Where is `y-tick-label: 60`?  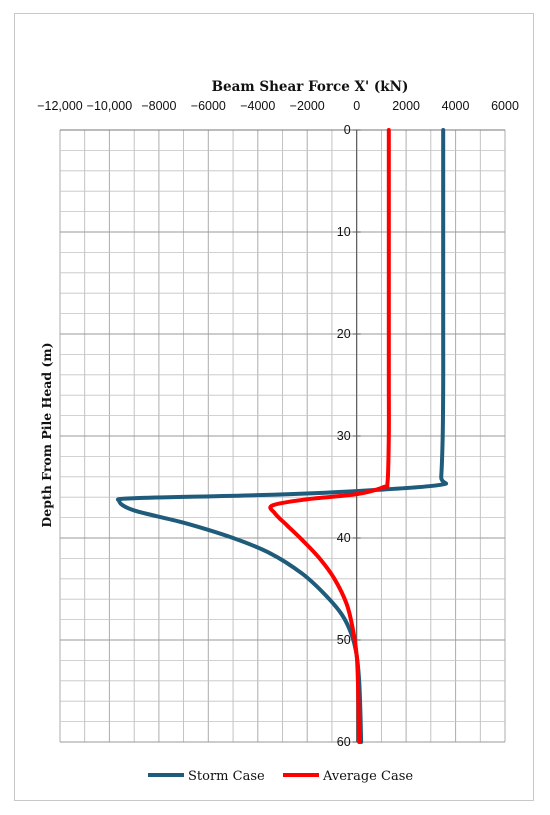
y-tick-label: 60 is located at coordinates (344, 742).